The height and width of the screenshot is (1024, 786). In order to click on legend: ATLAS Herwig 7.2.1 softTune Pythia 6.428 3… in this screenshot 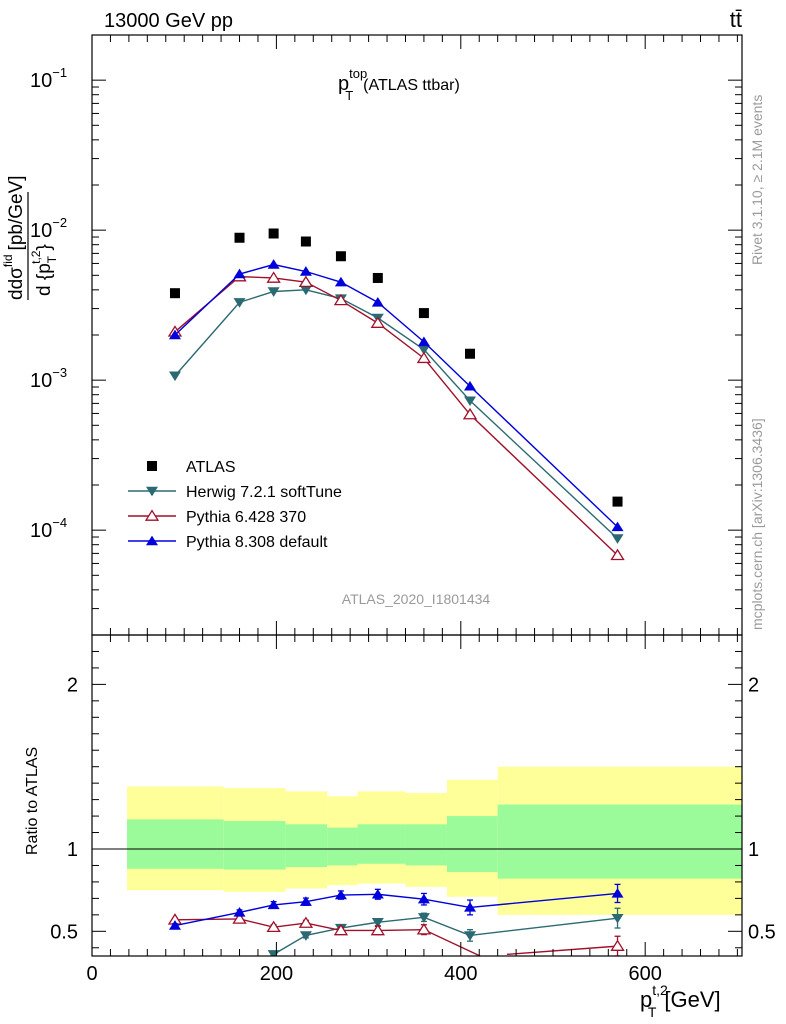, I will do `click(235, 505)`.